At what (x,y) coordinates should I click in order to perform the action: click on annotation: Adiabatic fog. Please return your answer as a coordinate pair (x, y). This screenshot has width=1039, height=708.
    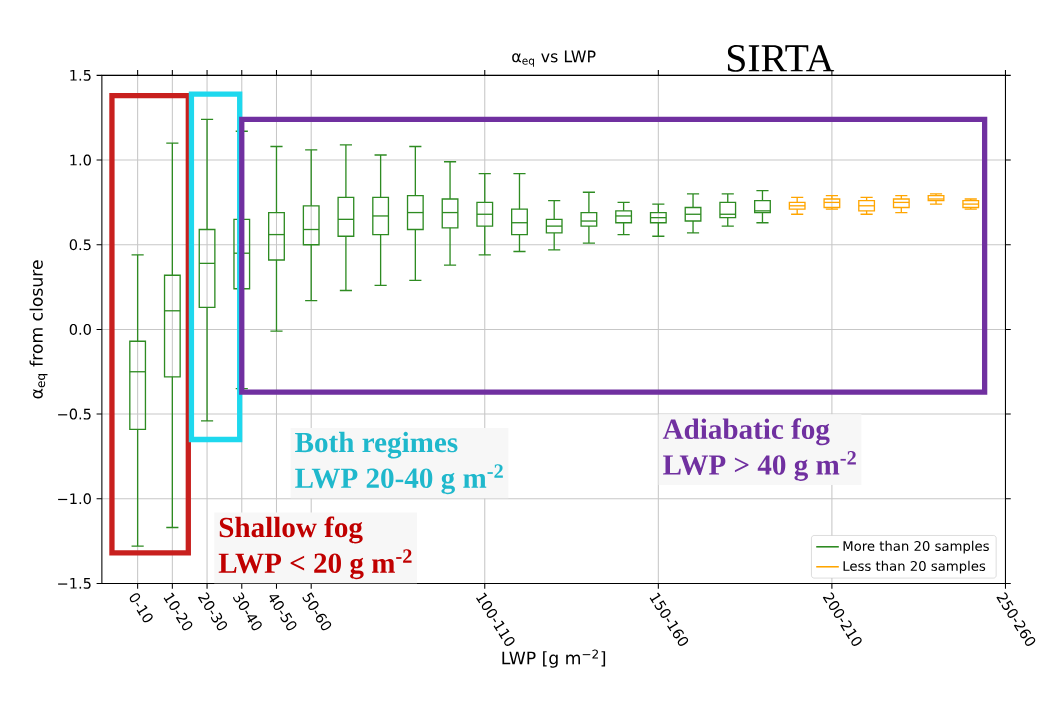
    Looking at the image, I should click on (746, 432).